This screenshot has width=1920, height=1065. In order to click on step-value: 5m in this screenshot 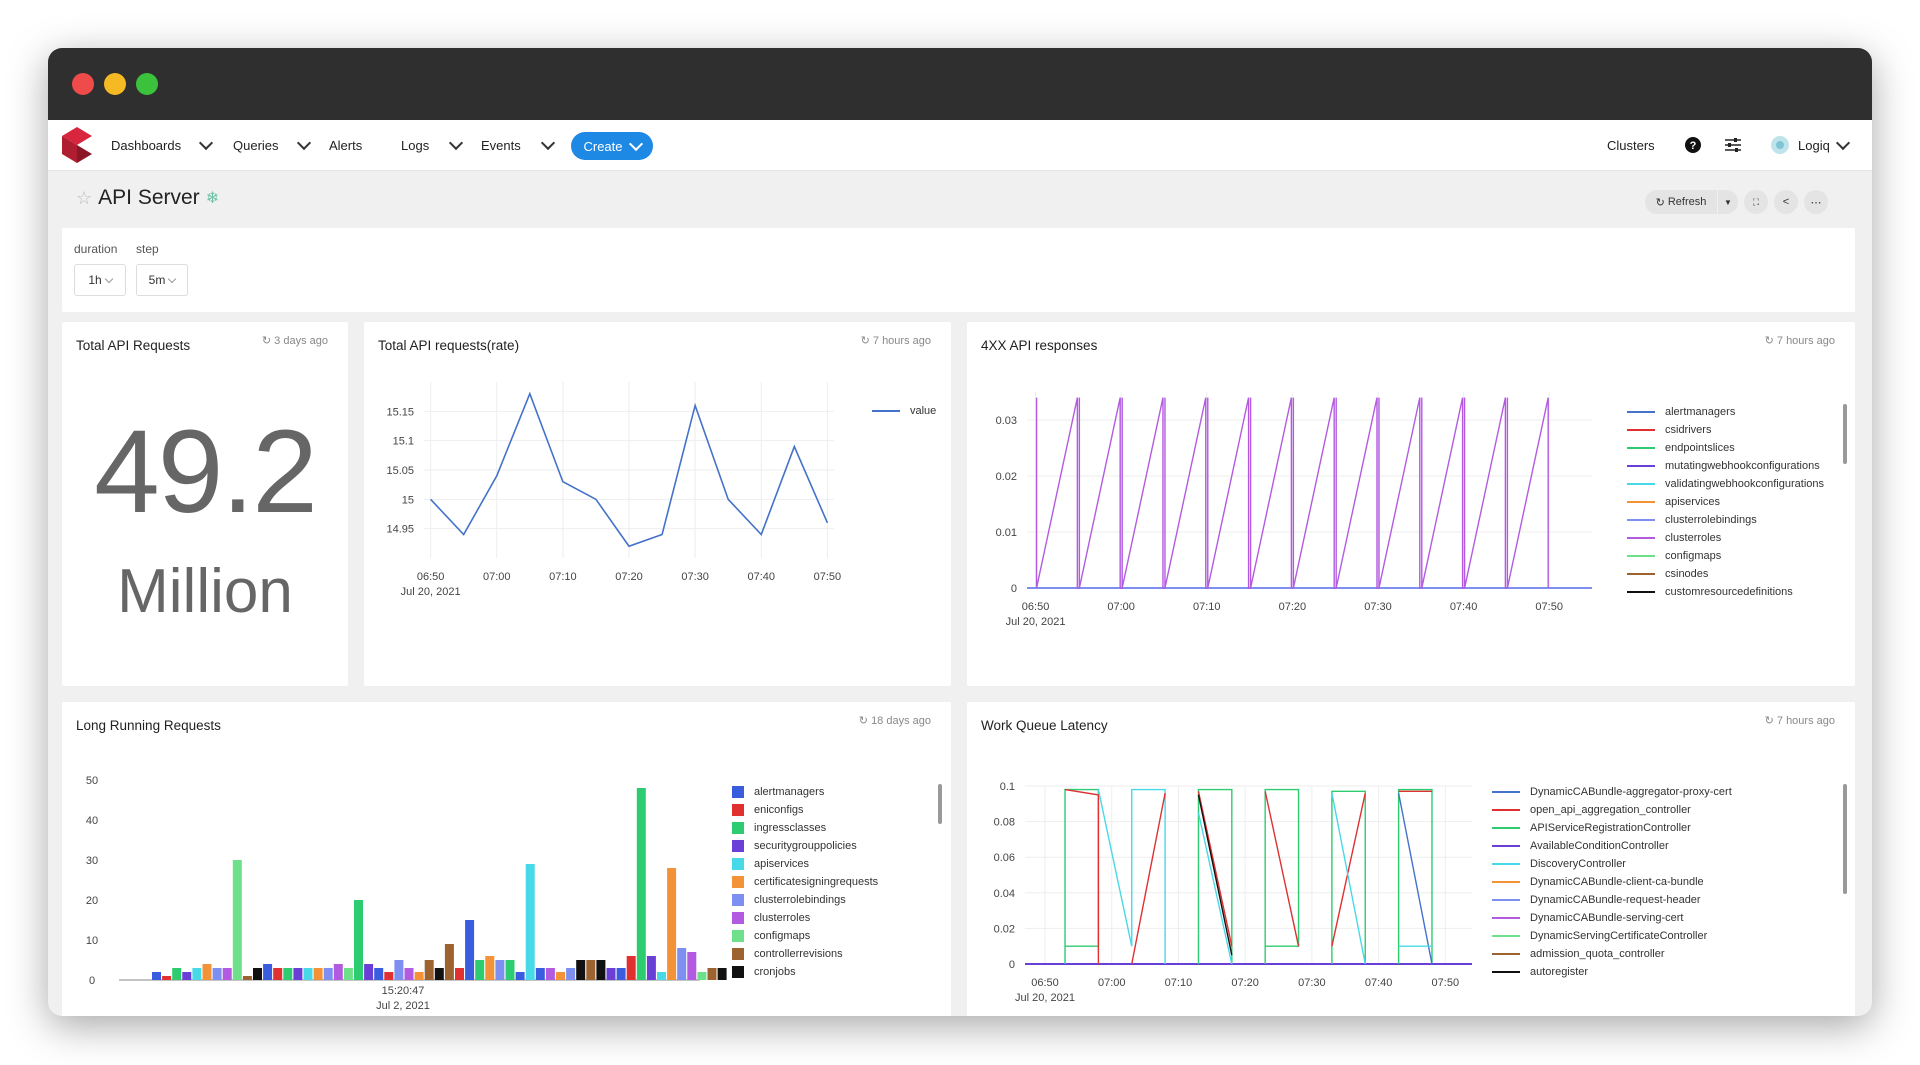, I will do `click(157, 280)`.